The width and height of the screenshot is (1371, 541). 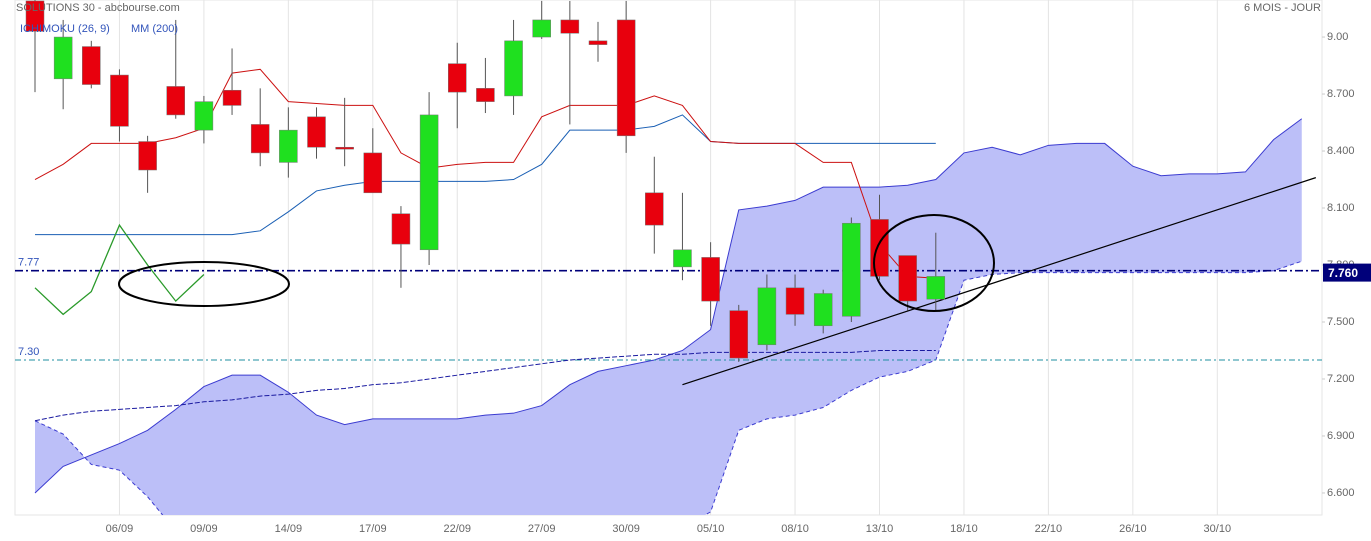 I want to click on x-tick-label: 26/10, so click(x=1133, y=529).